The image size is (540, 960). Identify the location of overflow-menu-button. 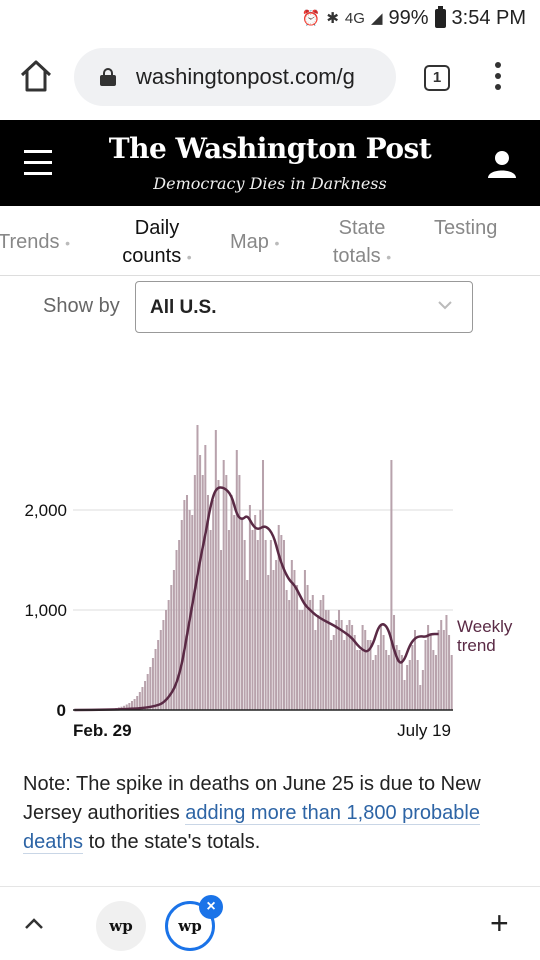
(498, 78).